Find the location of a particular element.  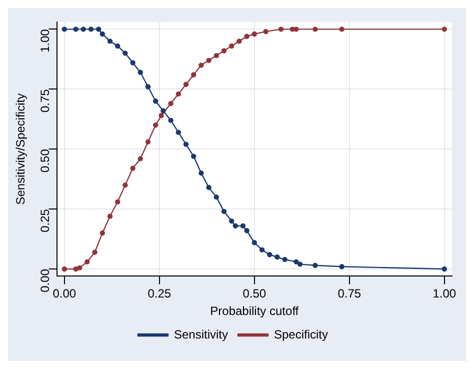

legend-label: Sensitivity is located at coordinates (201, 334).